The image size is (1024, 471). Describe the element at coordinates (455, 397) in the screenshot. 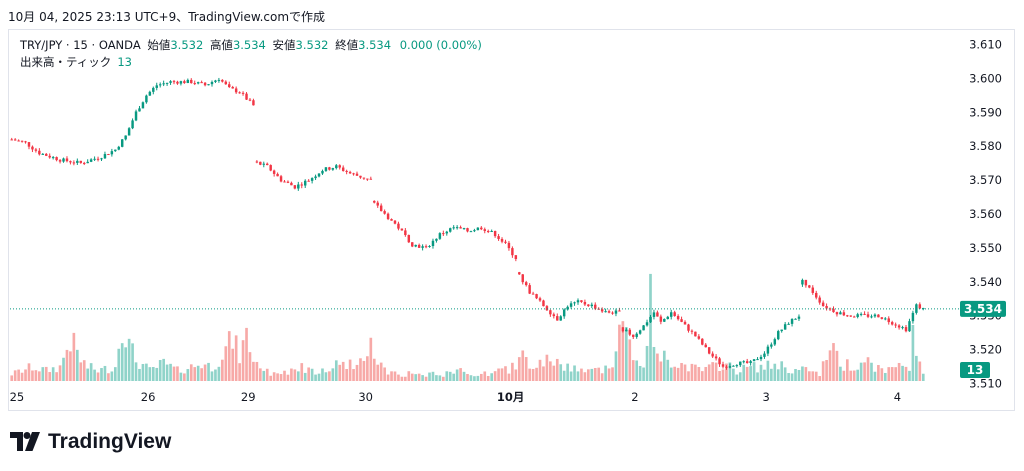

I see `time-axis: 25 26 29 30 10月 2 3 4` at that location.